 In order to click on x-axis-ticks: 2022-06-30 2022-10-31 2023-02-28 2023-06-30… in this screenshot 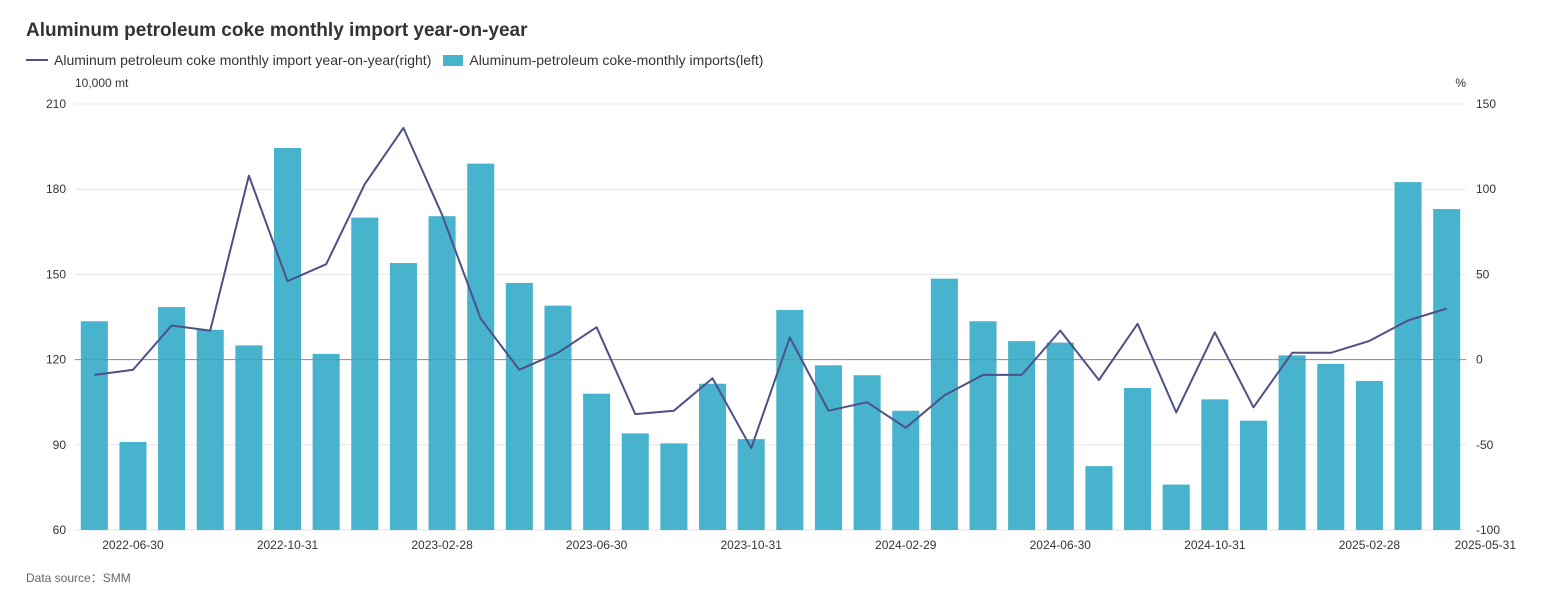, I will do `click(809, 545)`.